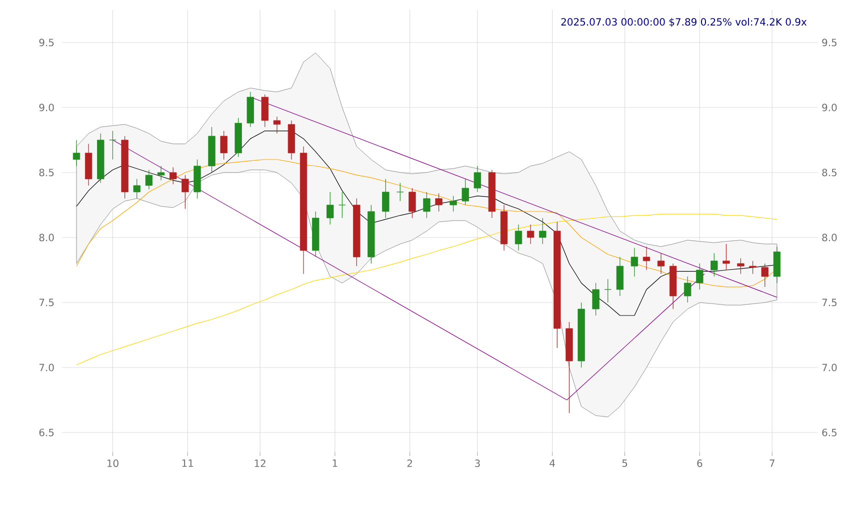 Image resolution: width=858 pixels, height=505 pixels. I want to click on y2-tick-label: 7.0, so click(829, 368).